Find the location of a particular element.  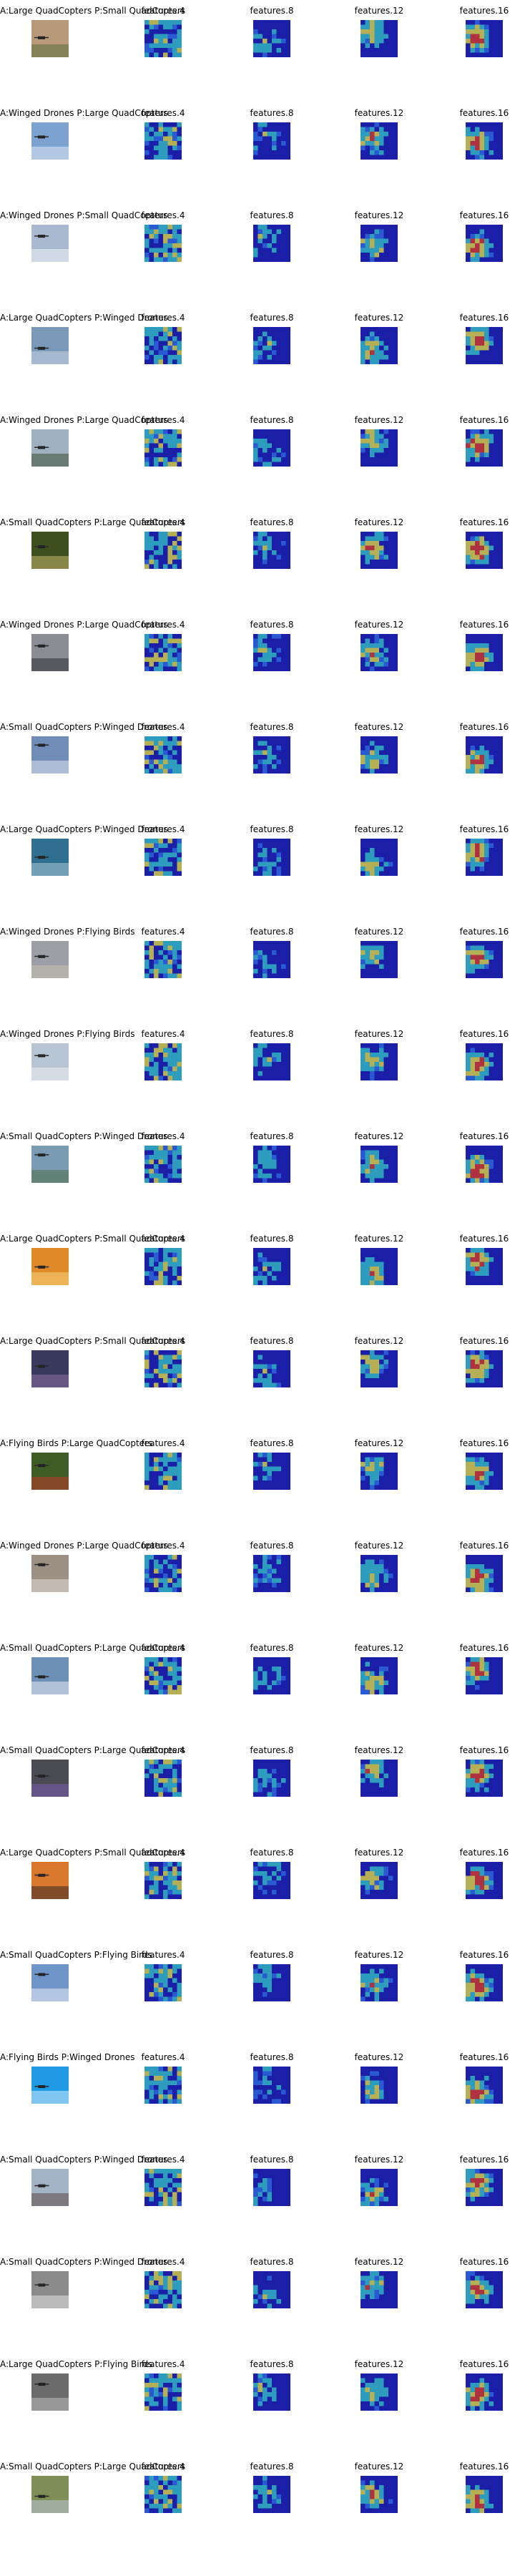

input-cell: A:Winged Drones P:Flying Birds is located at coordinates (67, 1072).